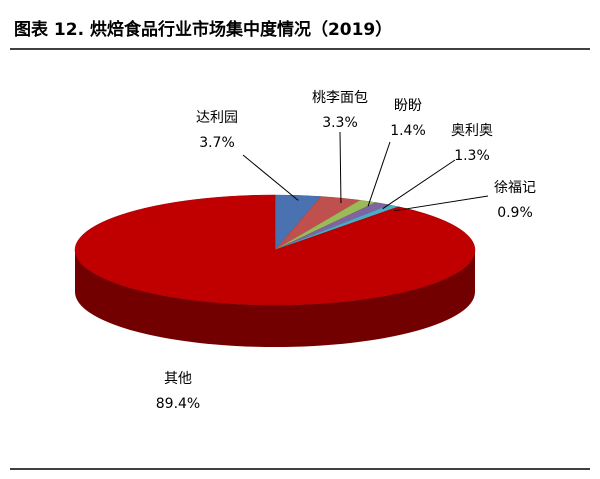 The height and width of the screenshot is (479, 600). What do you see at coordinates (408, 131) in the screenshot?
I see `slice-value-label: 1.4%` at bounding box center [408, 131].